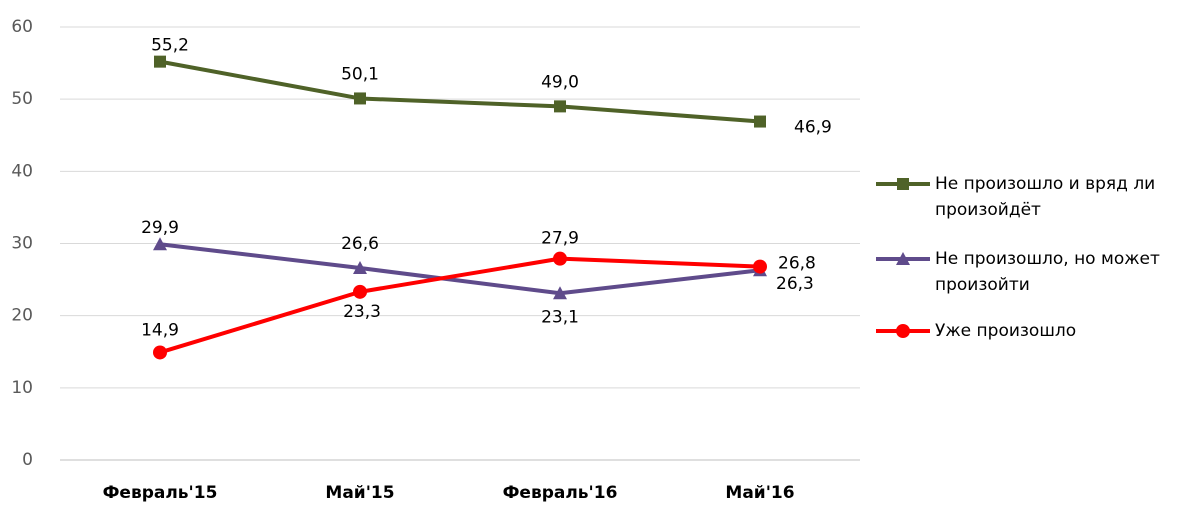  What do you see at coordinates (797, 264) in the screenshot?
I see `data-label: 26,8` at bounding box center [797, 264].